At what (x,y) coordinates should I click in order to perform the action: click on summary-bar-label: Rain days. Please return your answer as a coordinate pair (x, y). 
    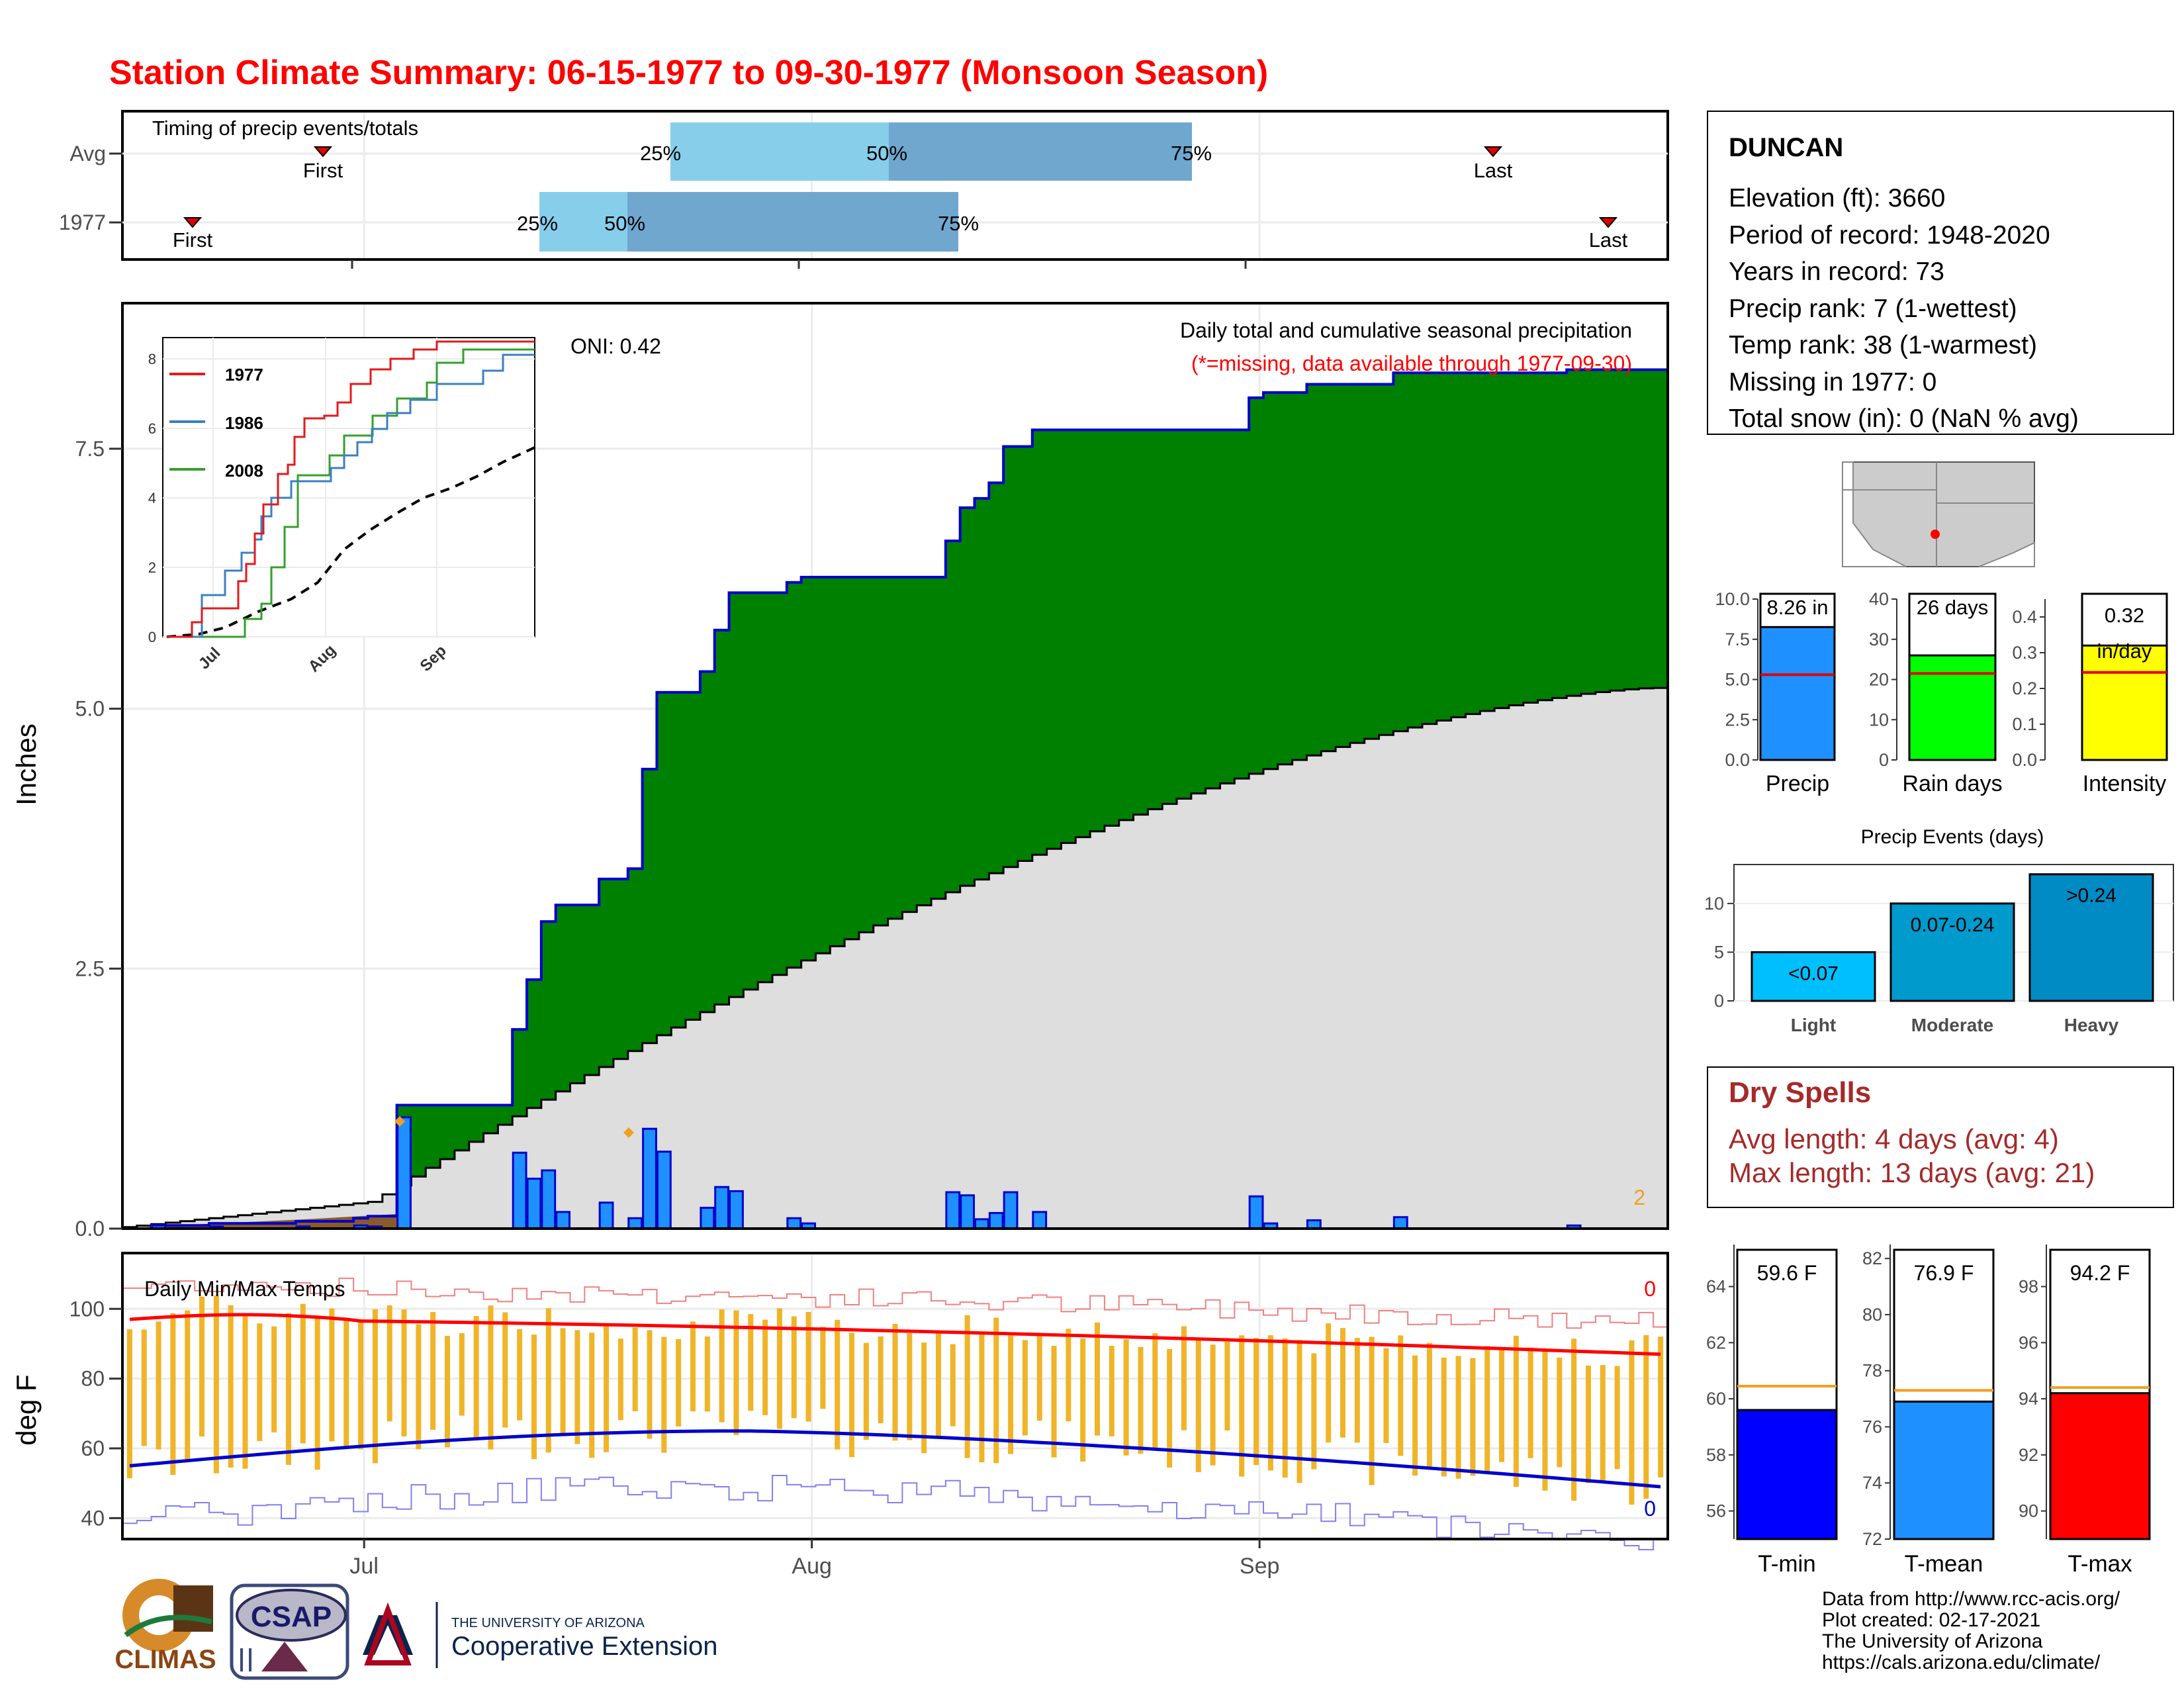
    Looking at the image, I should click on (1952, 783).